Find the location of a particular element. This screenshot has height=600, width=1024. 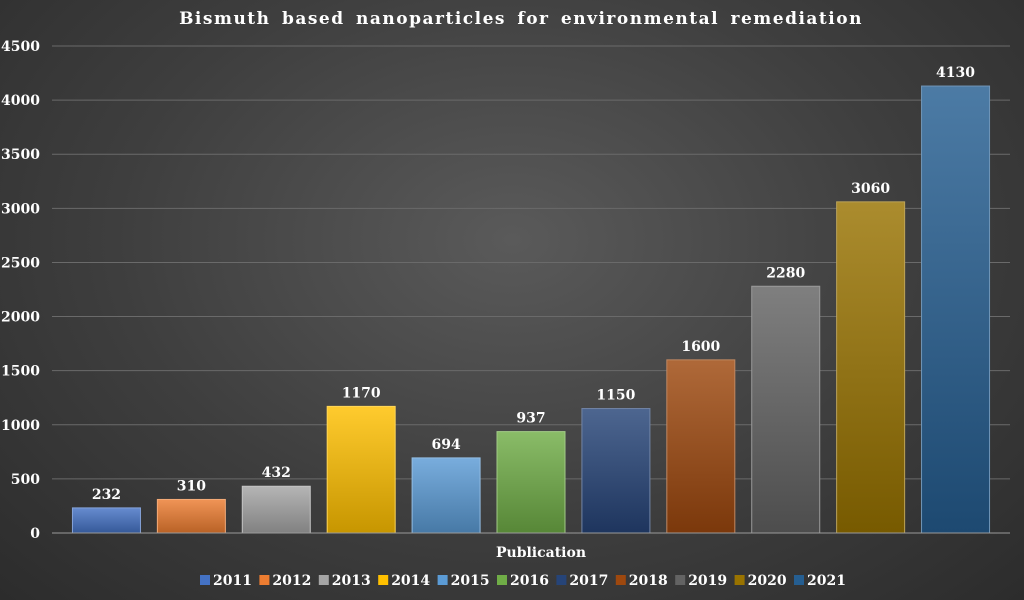

bar-2012 is located at coordinates (191, 516).